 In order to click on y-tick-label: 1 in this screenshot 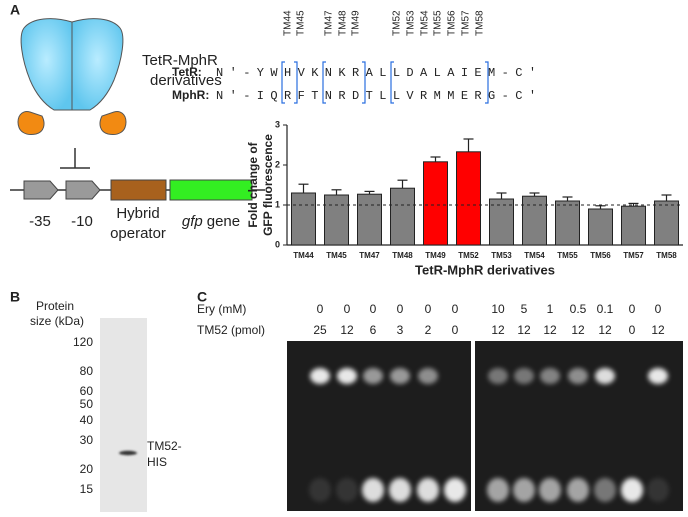, I will do `click(277, 204)`.